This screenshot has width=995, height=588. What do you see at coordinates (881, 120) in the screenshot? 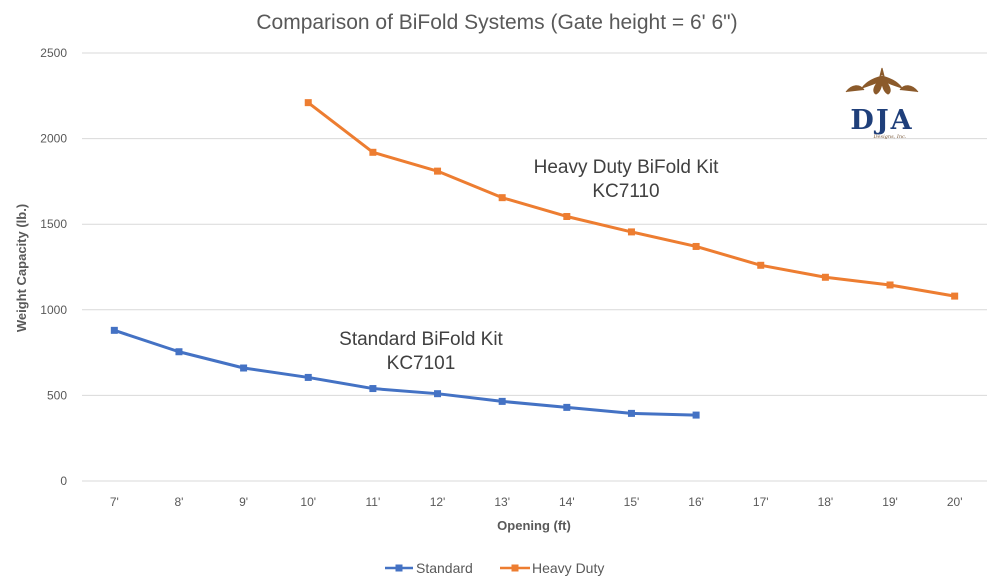
I see `logo-text: DJA` at bounding box center [881, 120].